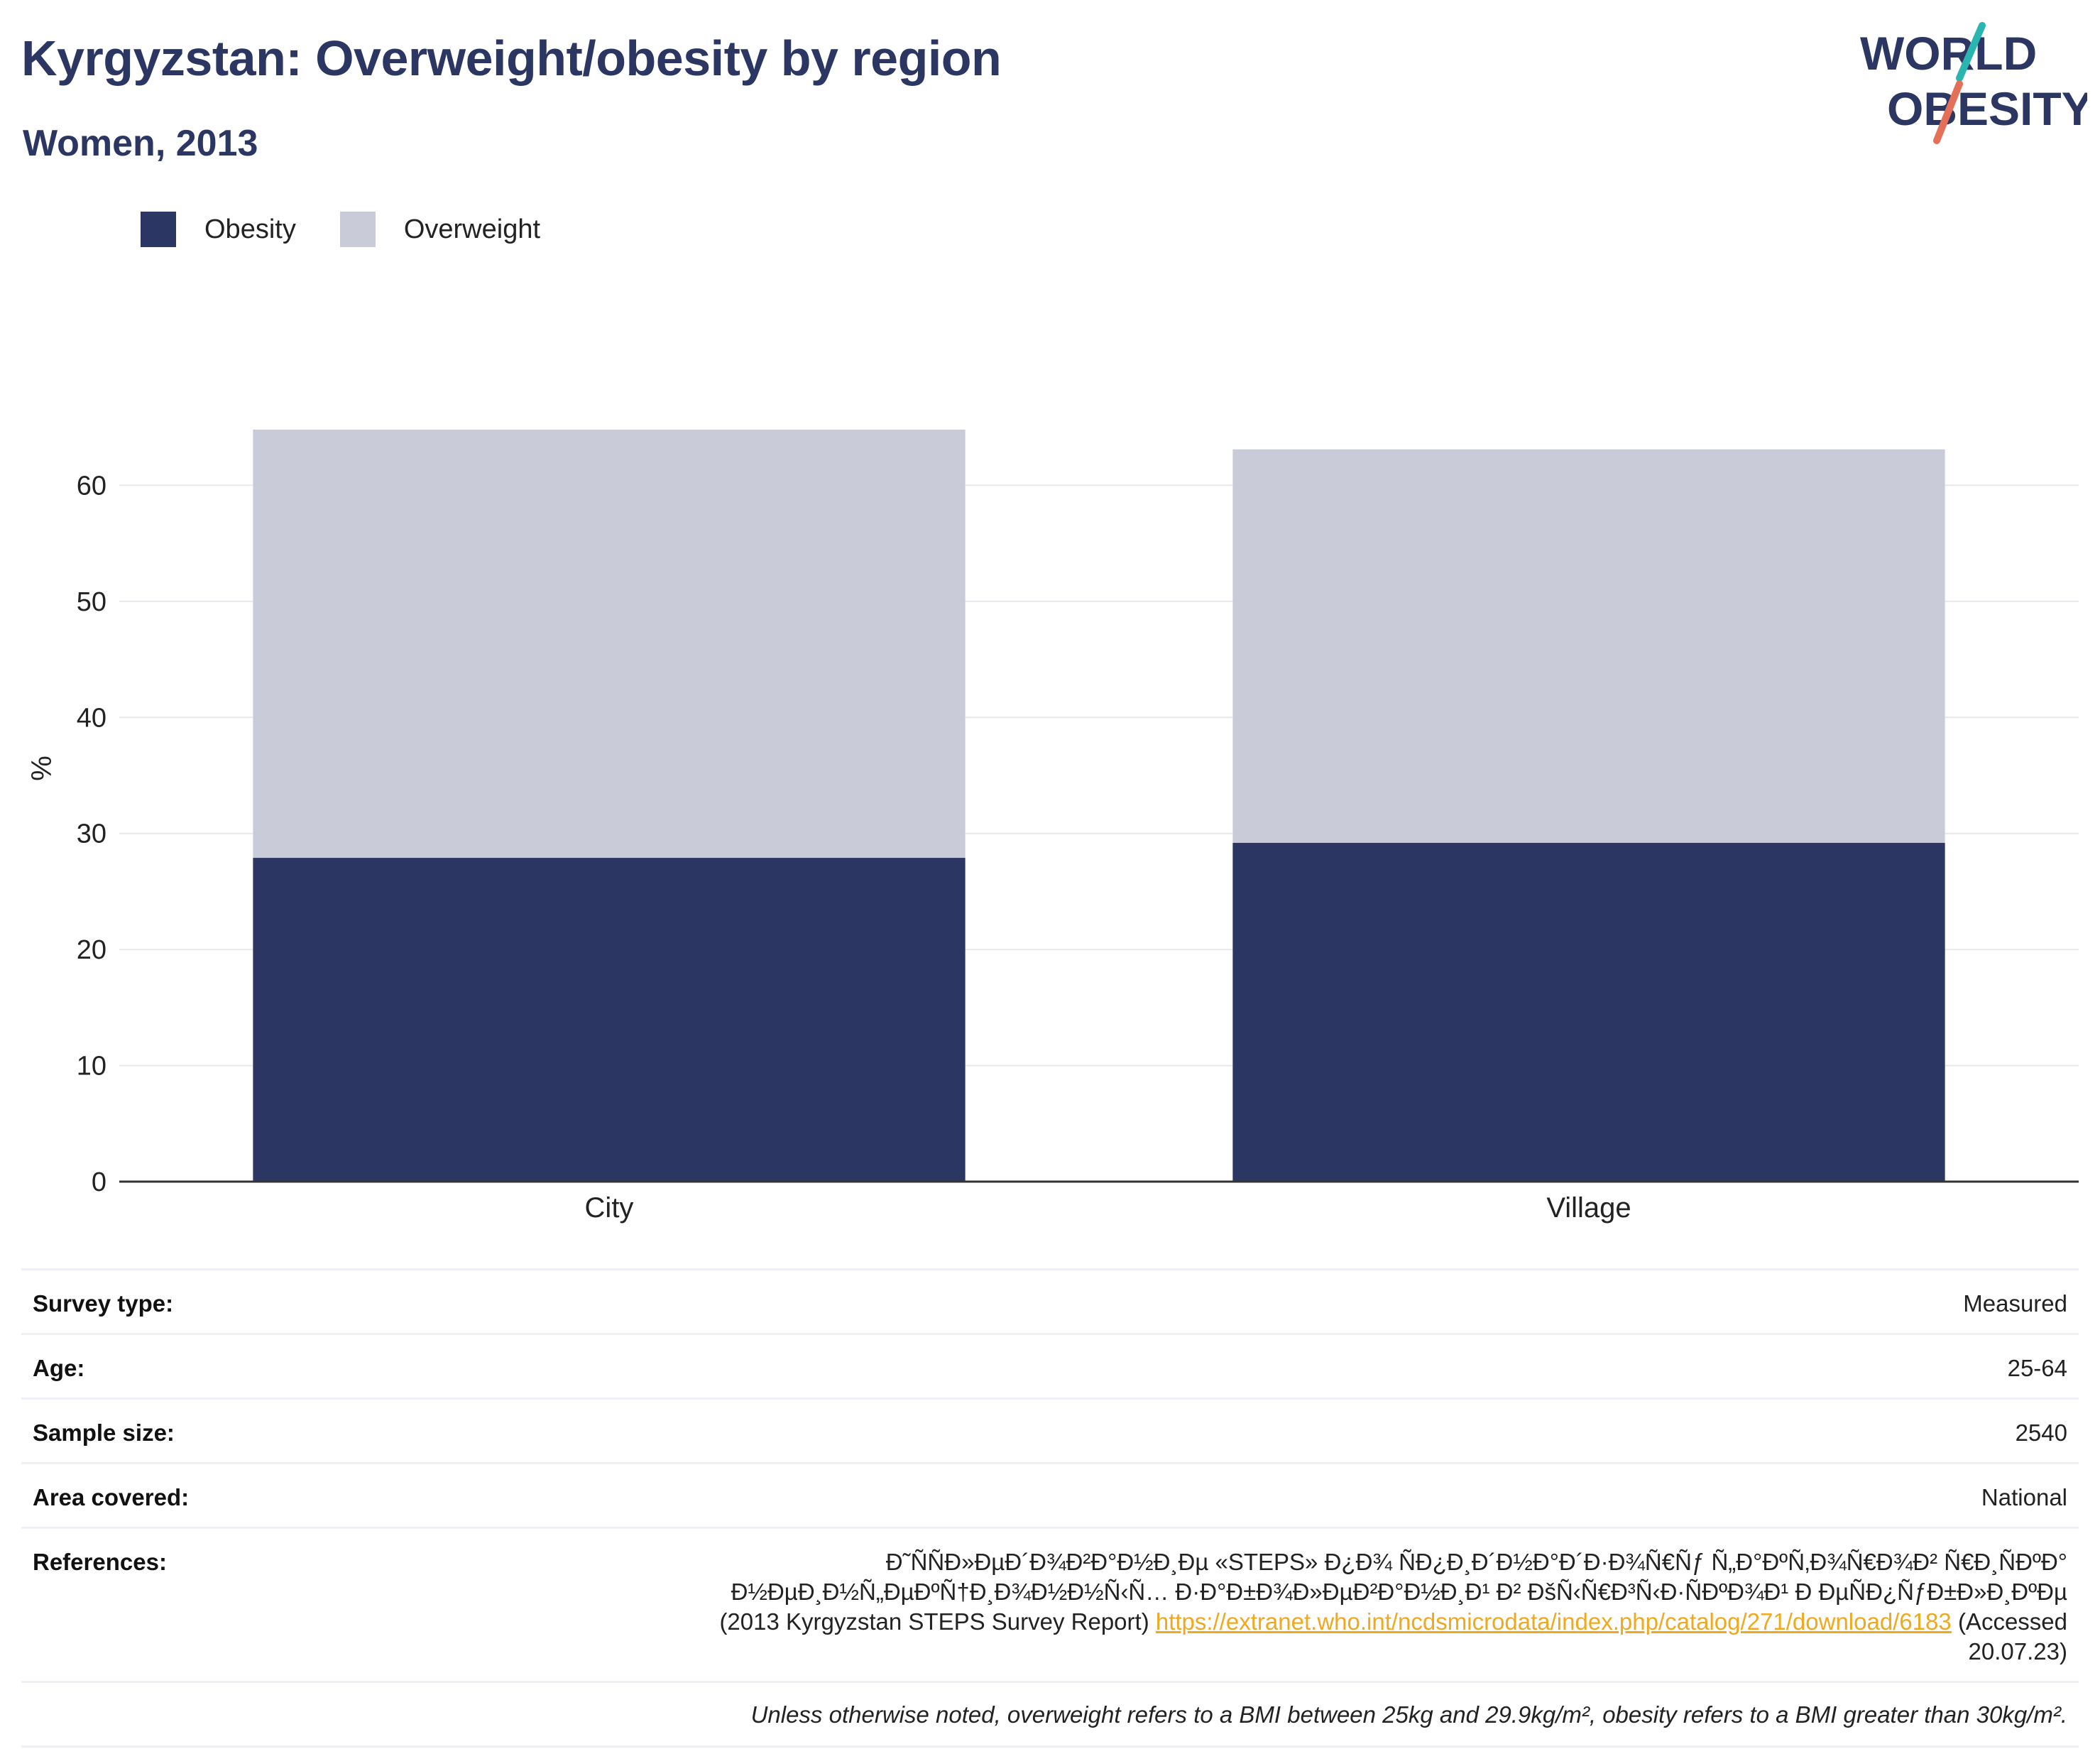 Image resolution: width=2100 pixels, height=1749 pixels. Describe the element at coordinates (1050, 1494) in the screenshot. I see `meta-row-area: Area covered: National` at that location.